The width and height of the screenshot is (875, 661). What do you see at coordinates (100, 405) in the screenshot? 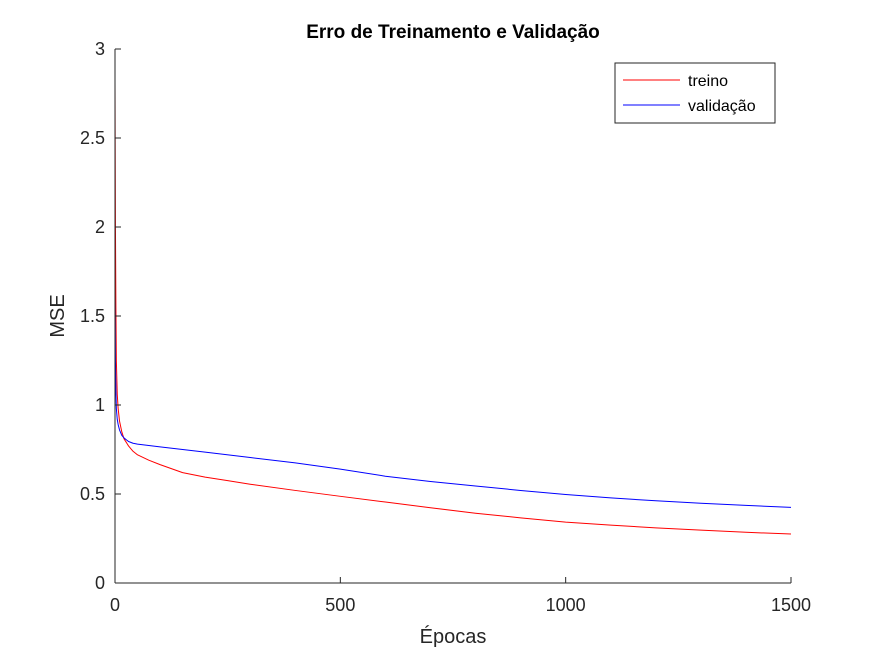
I see `y-tick-label: 1` at bounding box center [100, 405].